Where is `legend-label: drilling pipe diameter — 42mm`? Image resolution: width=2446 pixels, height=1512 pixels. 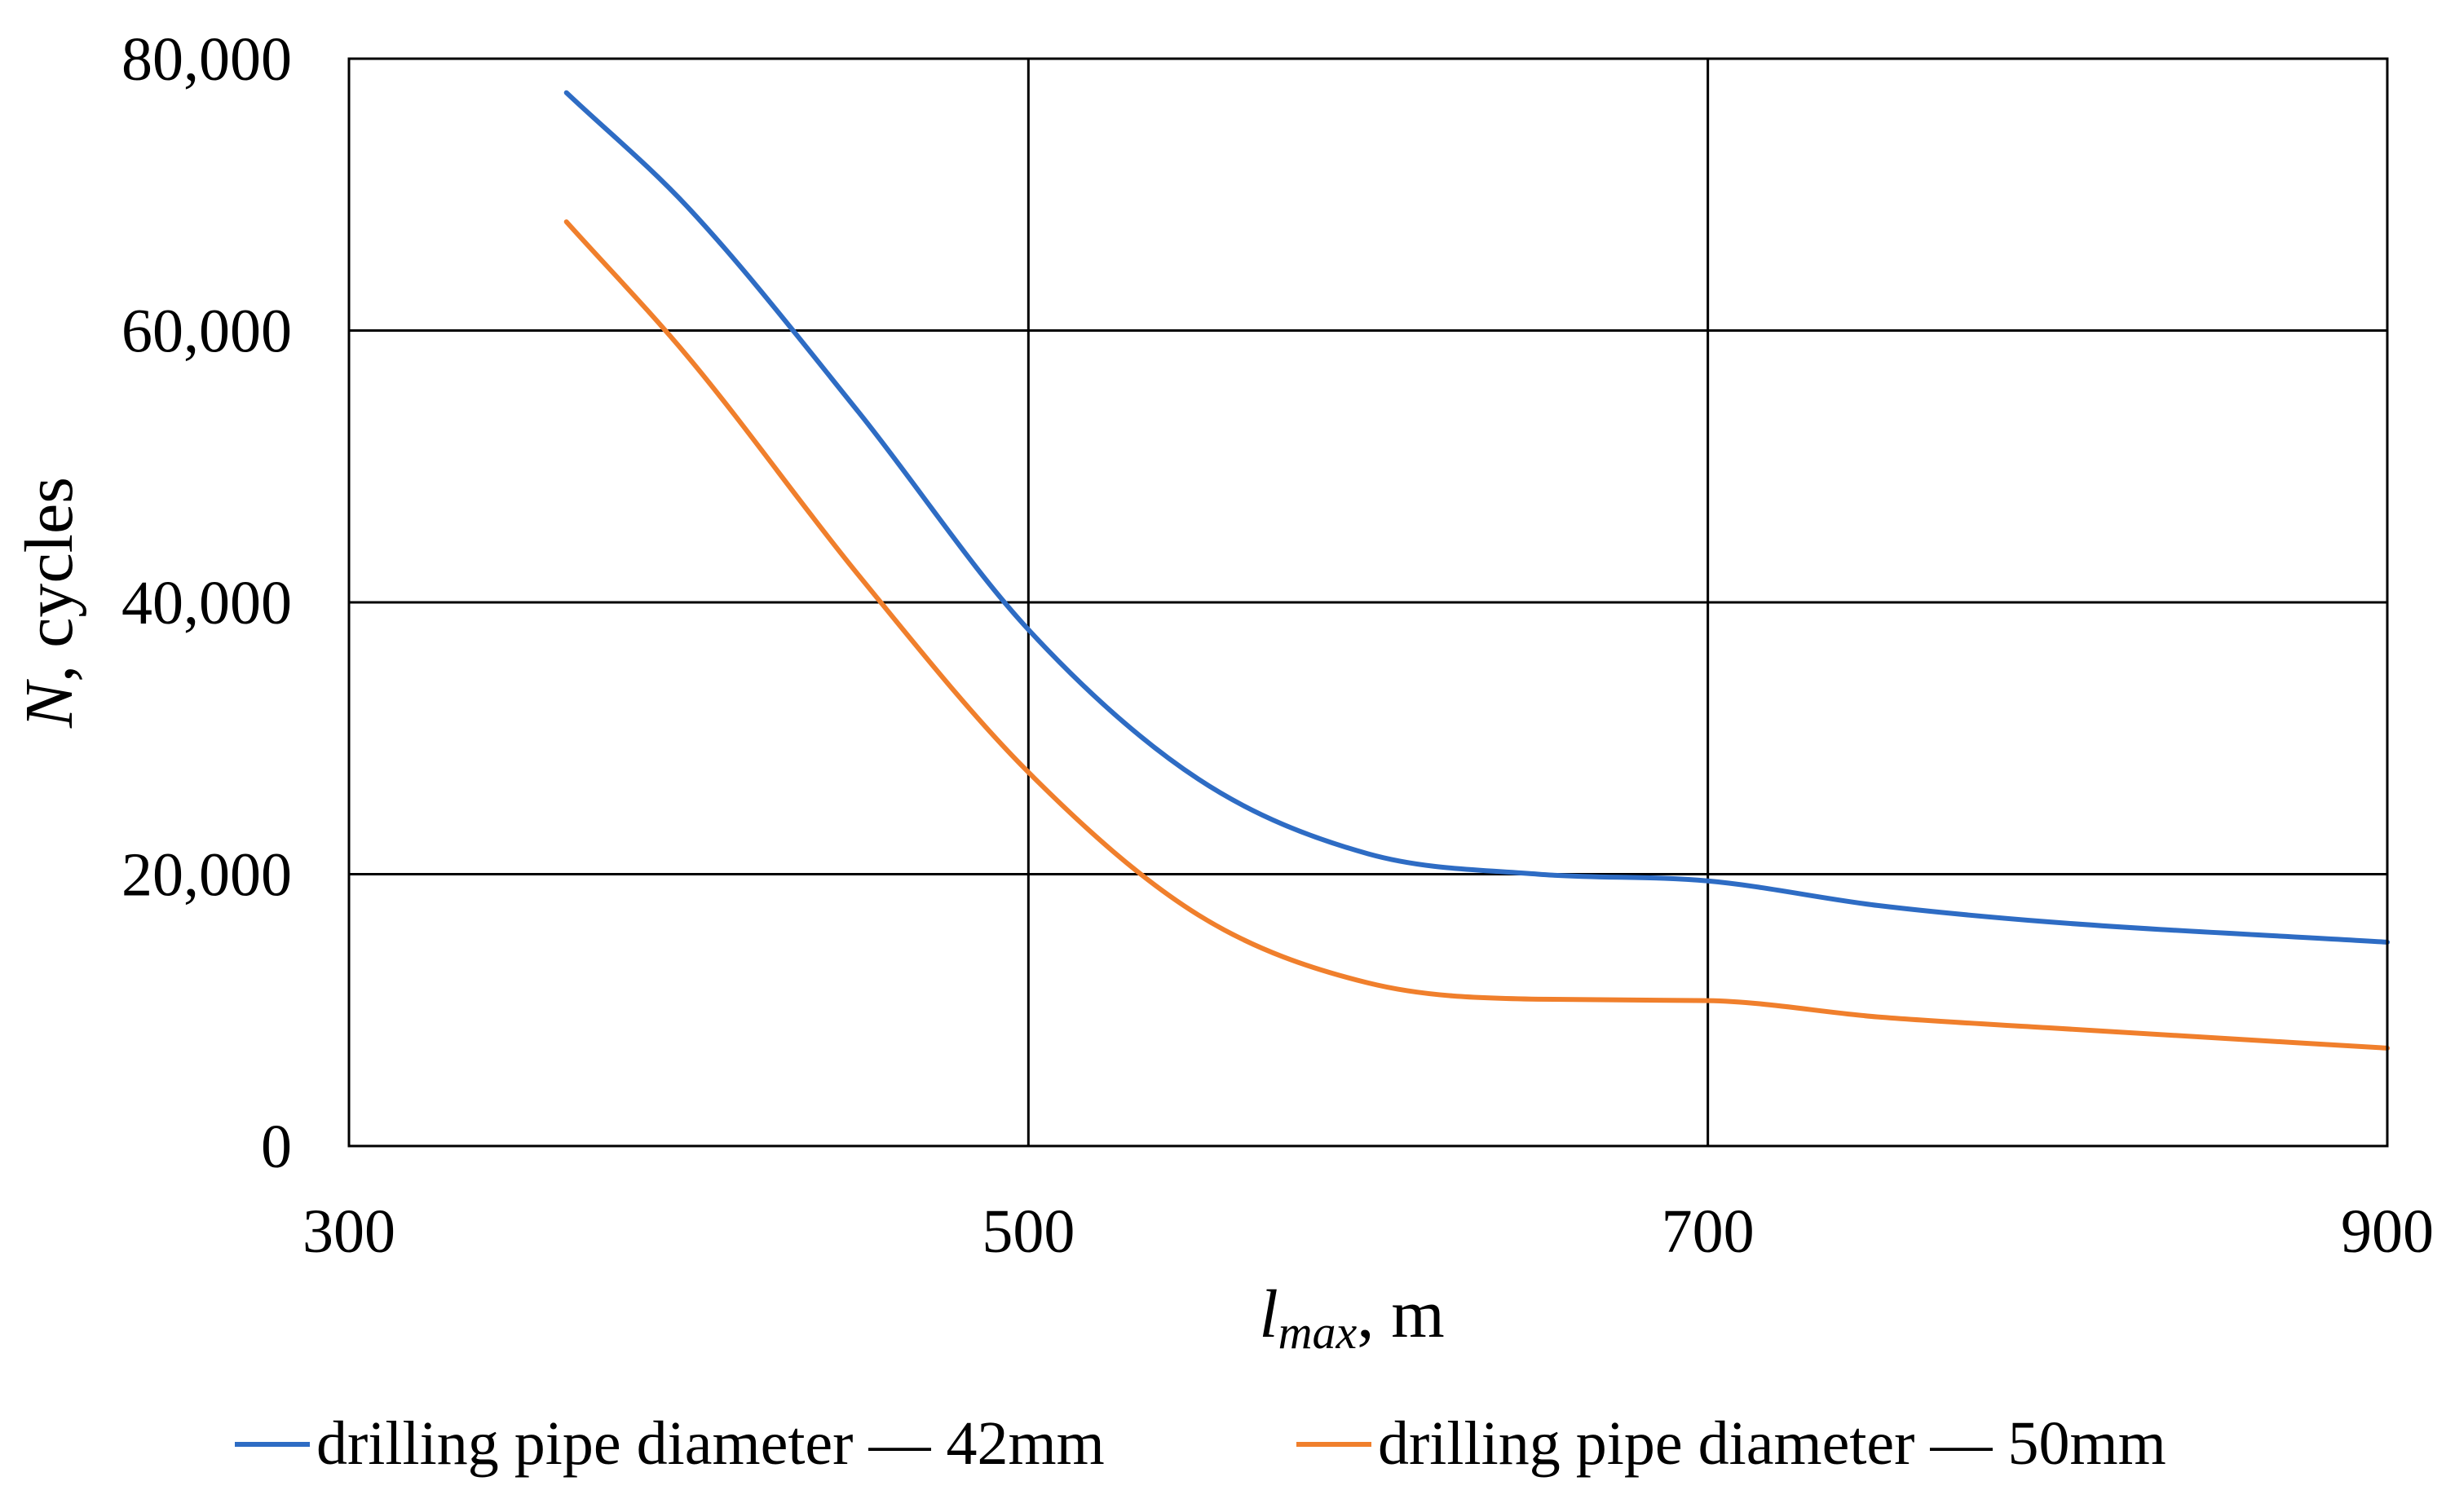
legend-label: drilling pipe diameter — 42mm is located at coordinates (710, 1444).